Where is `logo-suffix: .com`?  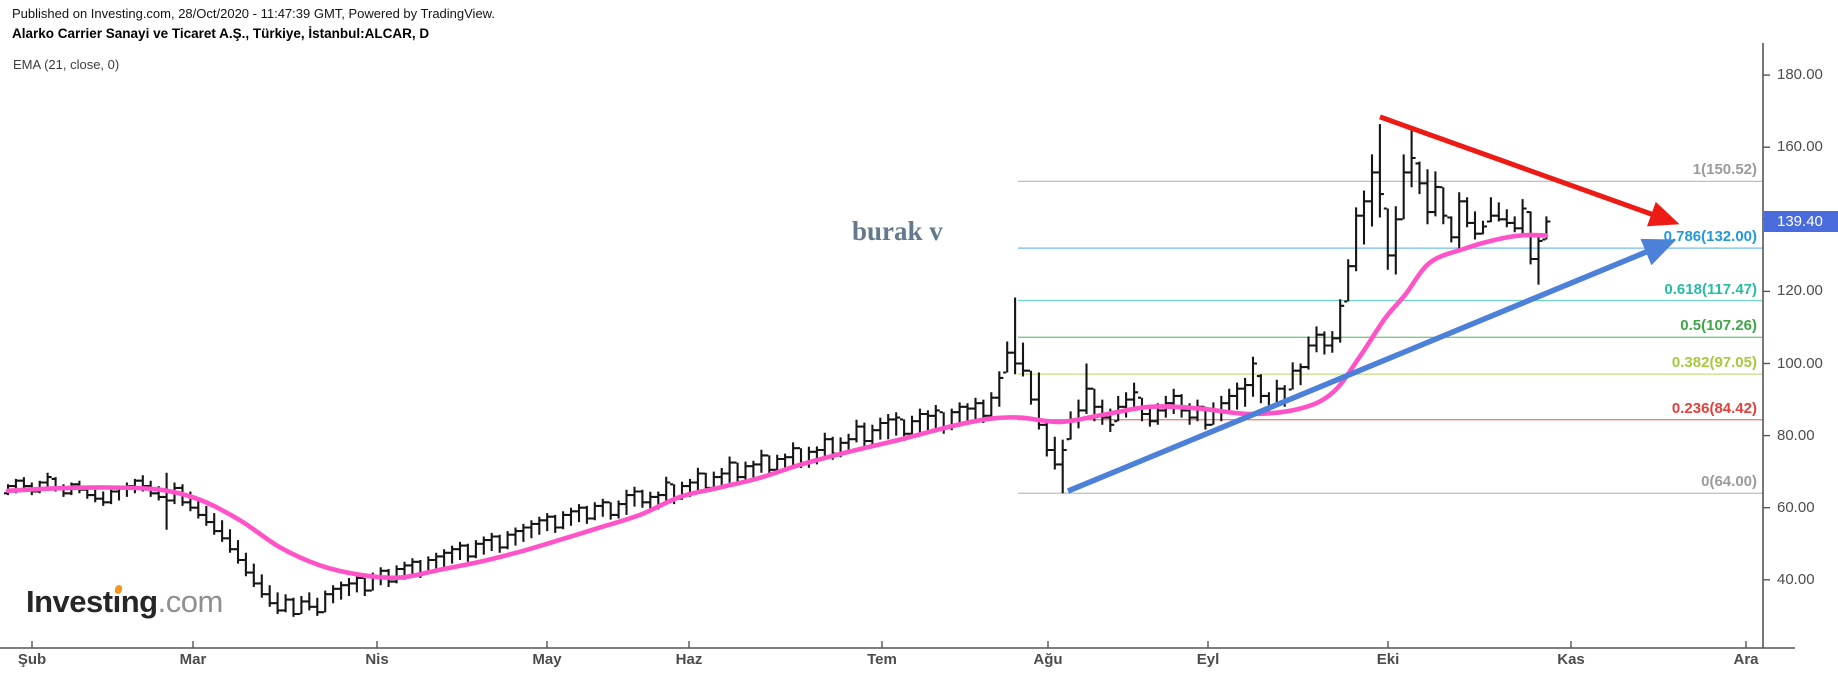 logo-suffix: .com is located at coordinates (190, 601).